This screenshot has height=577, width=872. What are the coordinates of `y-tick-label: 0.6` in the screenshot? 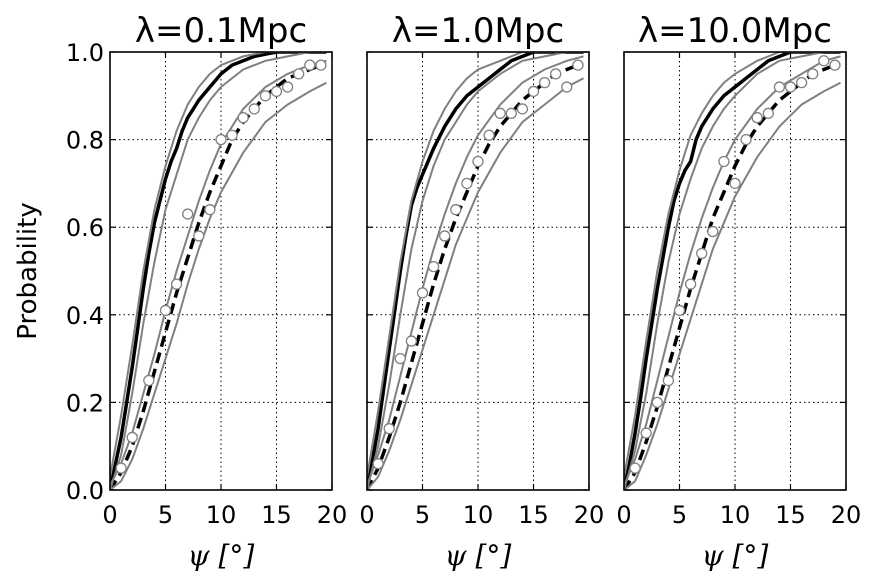 It's located at (85, 228).